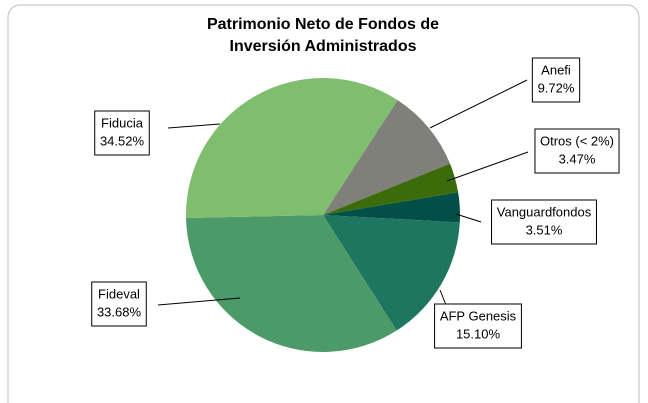  Describe the element at coordinates (122, 122) in the screenshot. I see `data-label-name: Fiducia` at that location.